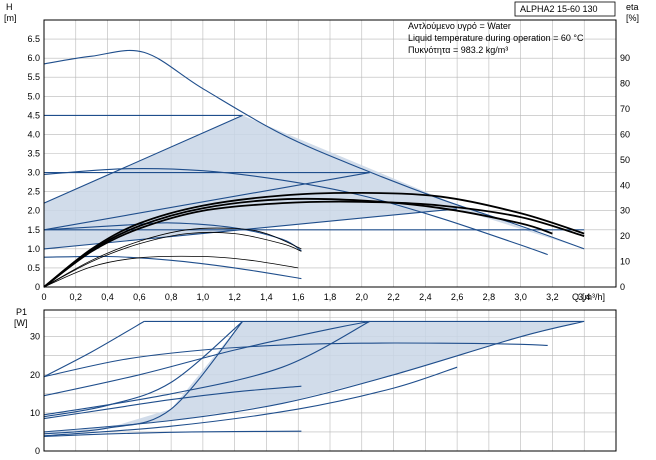 This screenshot has width=656, height=460. I want to click on power-curve-pp-high, so click(143, 378).